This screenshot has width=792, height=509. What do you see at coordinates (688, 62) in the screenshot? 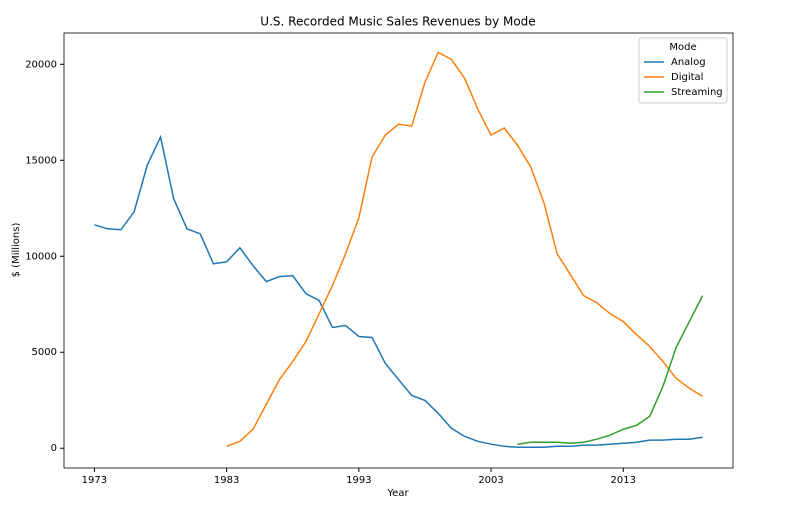
I see `legend-label: Analog` at bounding box center [688, 62].